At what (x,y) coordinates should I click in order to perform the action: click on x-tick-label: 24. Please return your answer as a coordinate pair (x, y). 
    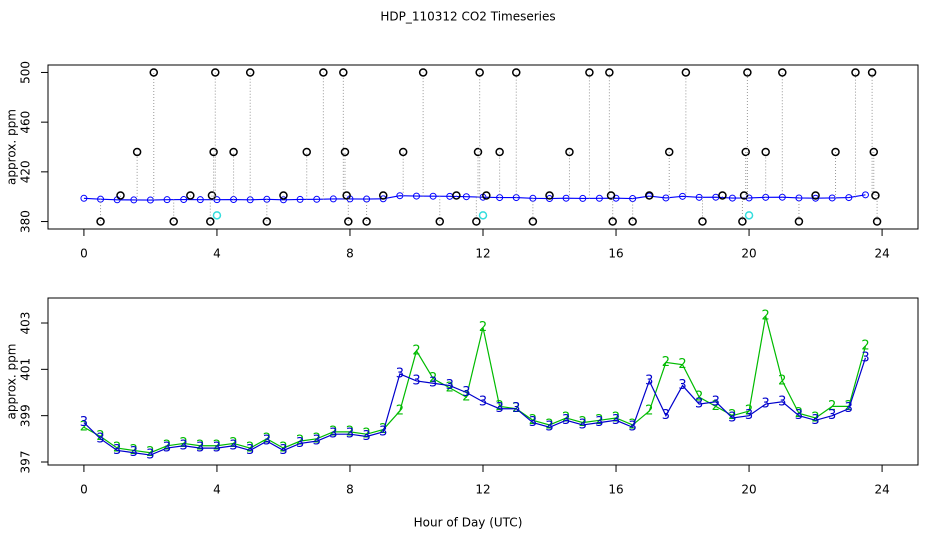
    Looking at the image, I should click on (881, 254).